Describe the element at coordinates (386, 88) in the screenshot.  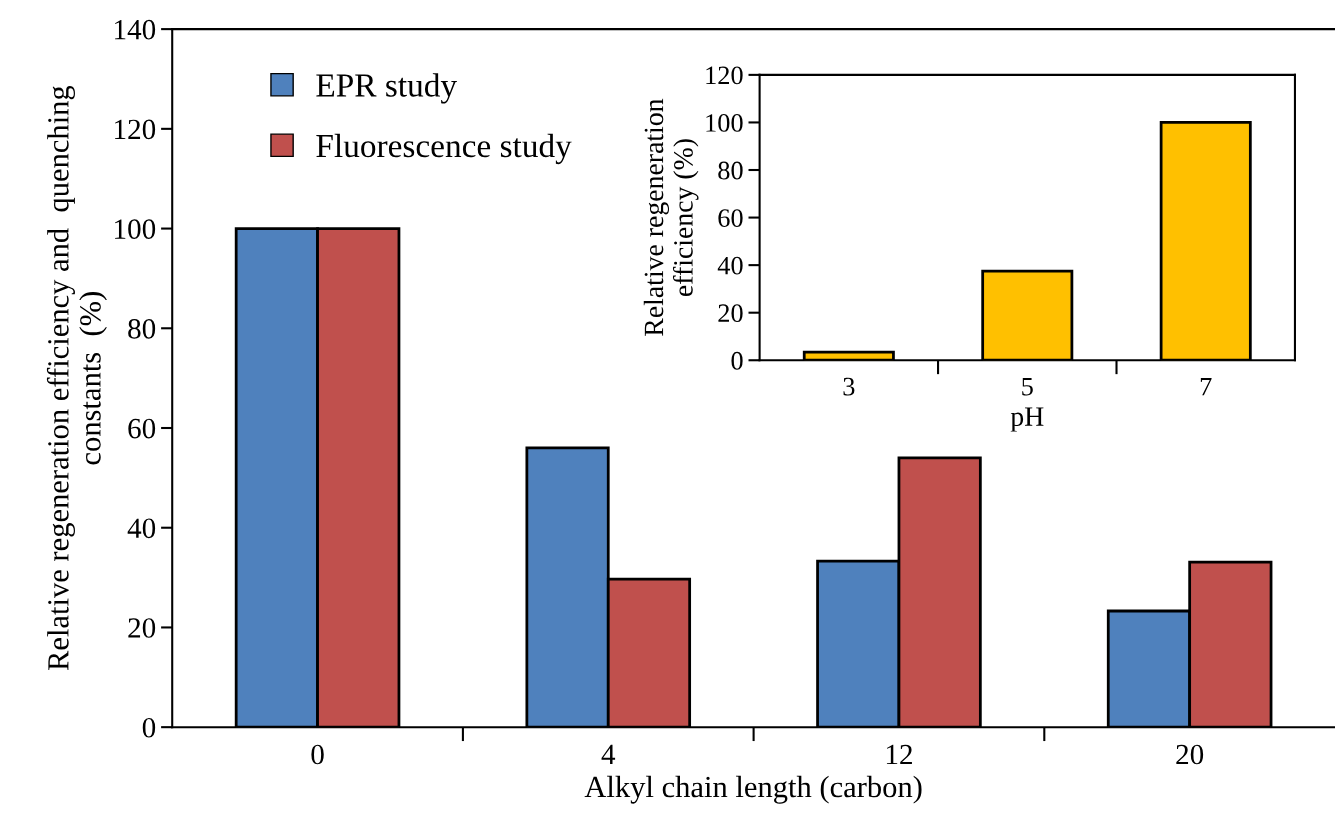
I see `legend-label: EPR study` at that location.